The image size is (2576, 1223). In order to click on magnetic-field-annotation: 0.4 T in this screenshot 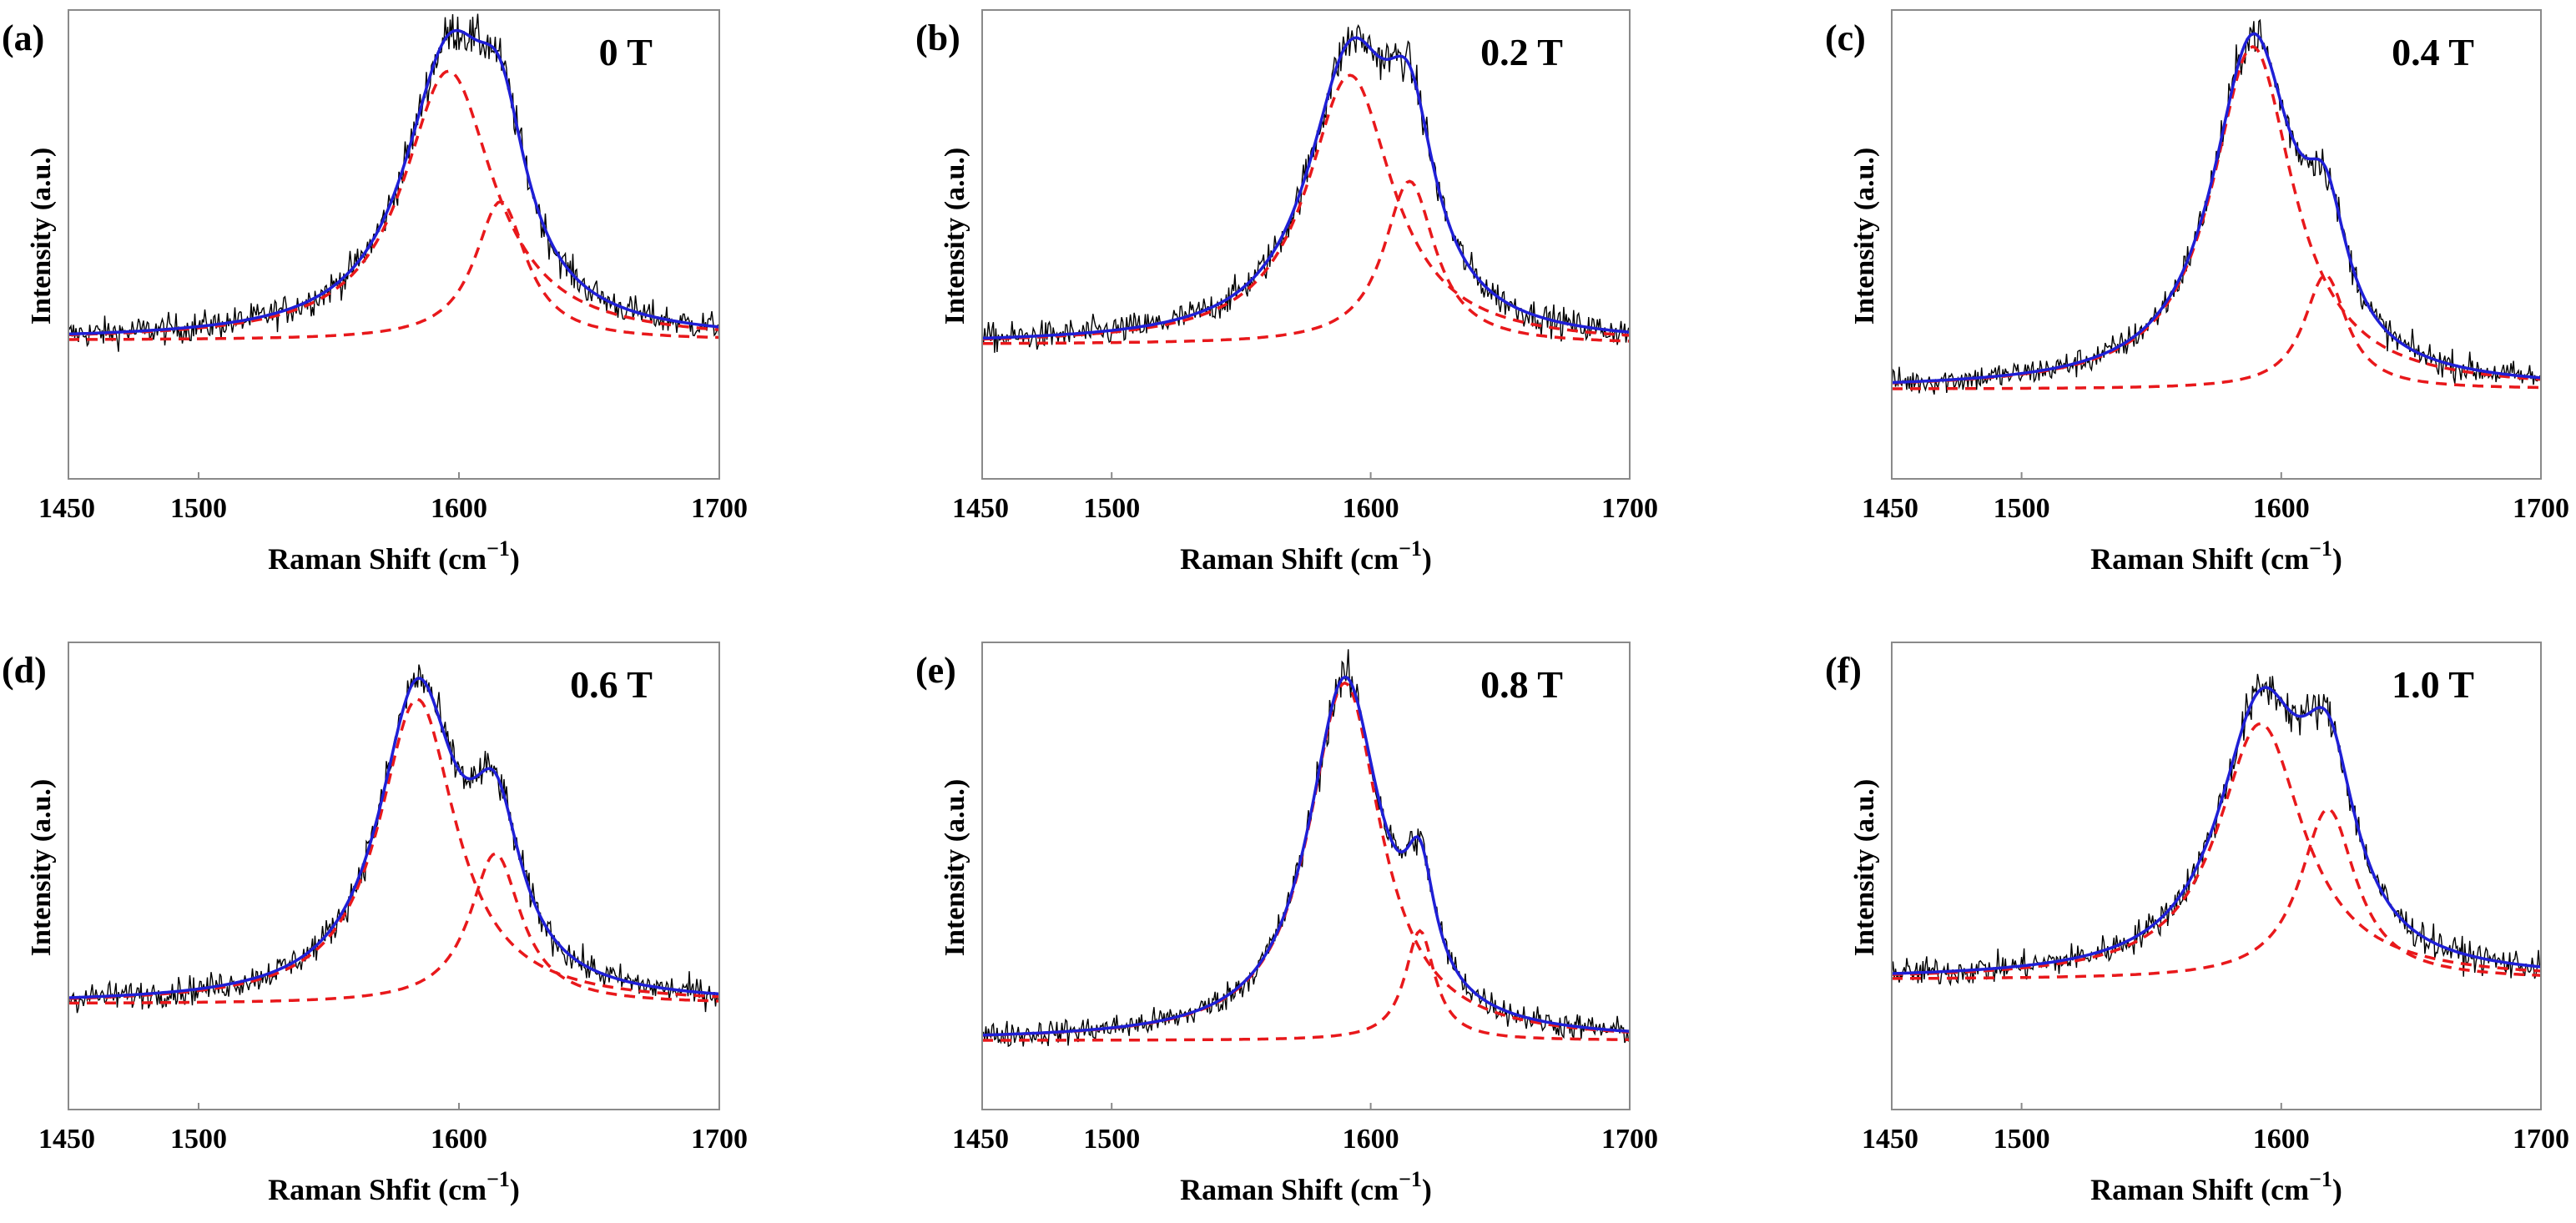, I will do `click(2433, 52)`.